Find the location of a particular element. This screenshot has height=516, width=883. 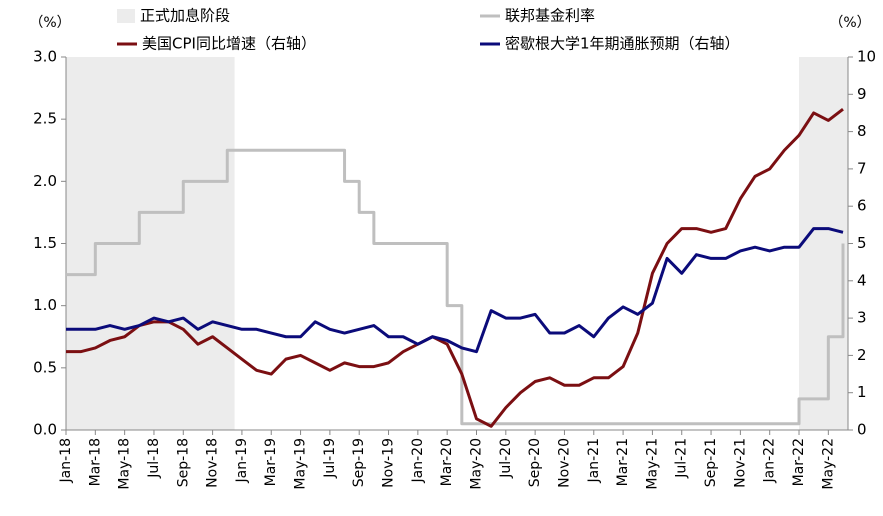

x-tick-label: Nov-19 is located at coordinates (389, 463).